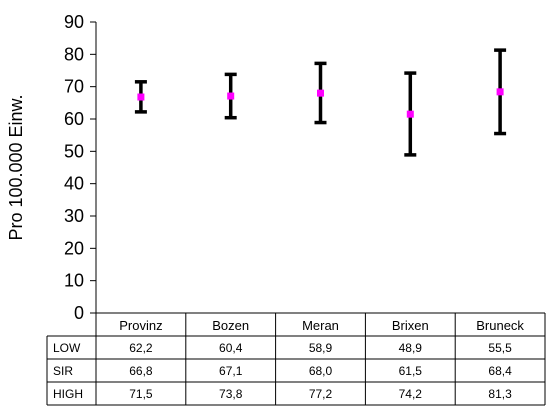  What do you see at coordinates (74, 248) in the screenshot?
I see `y-tick-label: 20` at bounding box center [74, 248].